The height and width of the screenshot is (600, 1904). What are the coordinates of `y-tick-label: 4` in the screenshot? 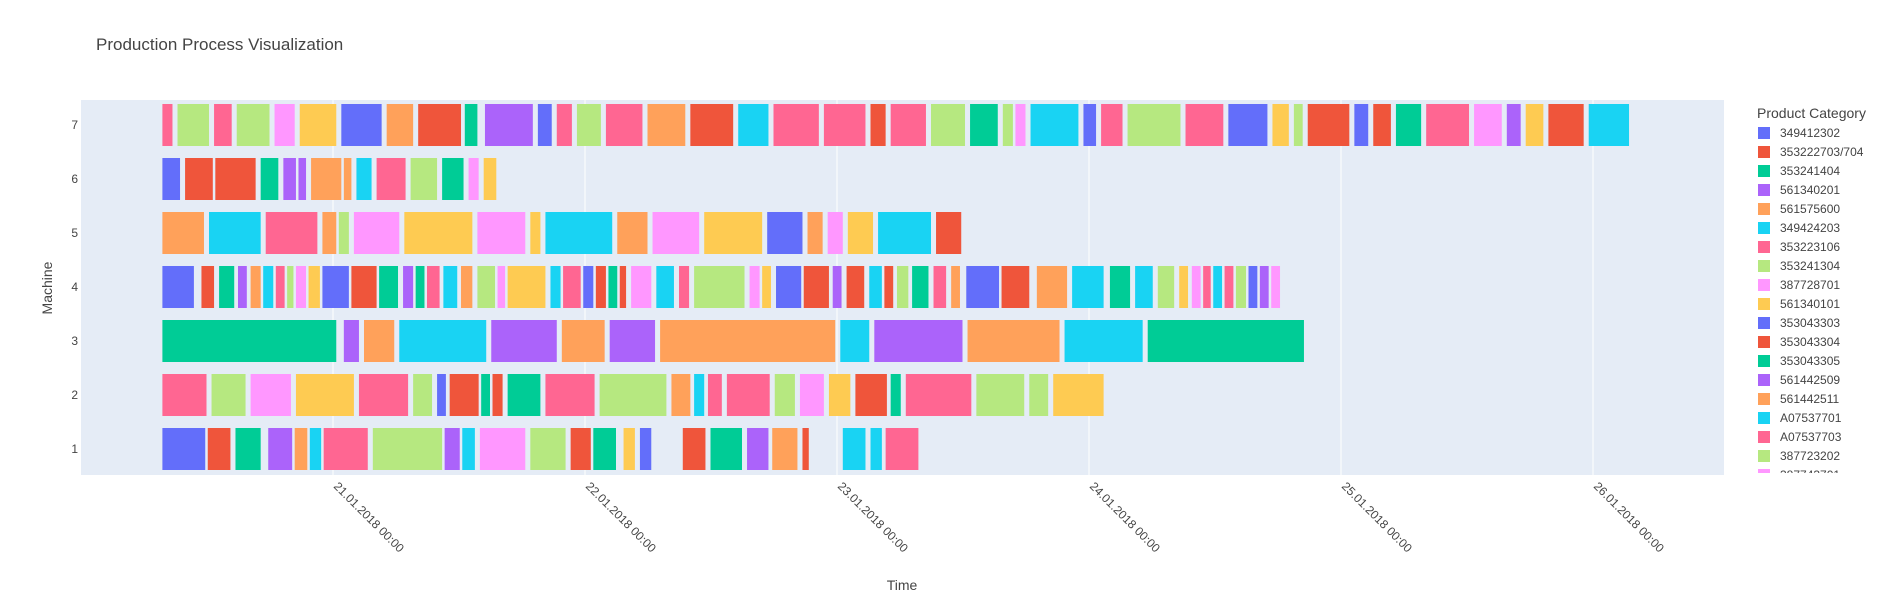 It's located at (74, 287).